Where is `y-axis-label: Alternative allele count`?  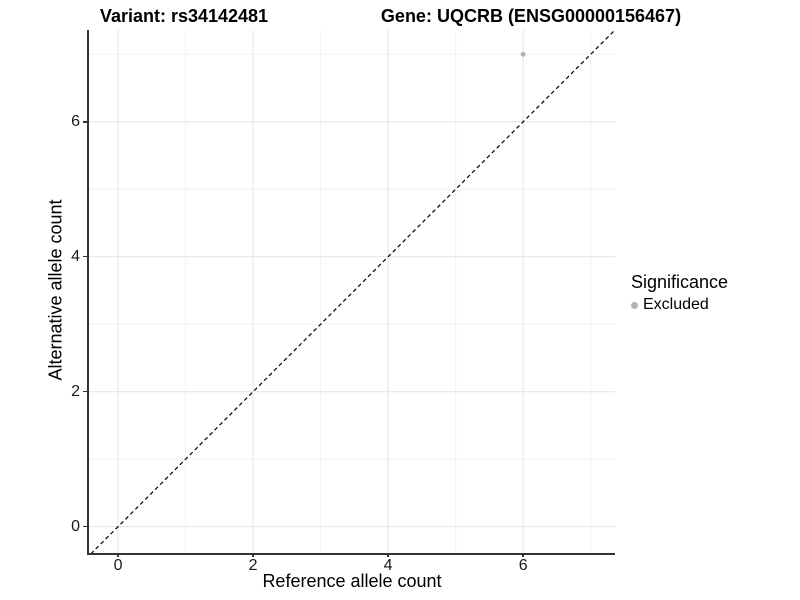 y-axis-label: Alternative allele count is located at coordinates (55, 290).